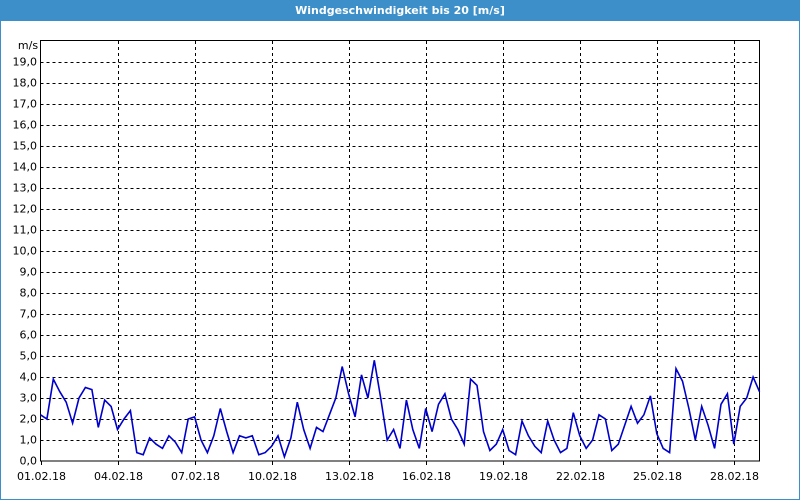  What do you see at coordinates (195, 476) in the screenshot?
I see `x-tick-label: 07.02.18` at bounding box center [195, 476].